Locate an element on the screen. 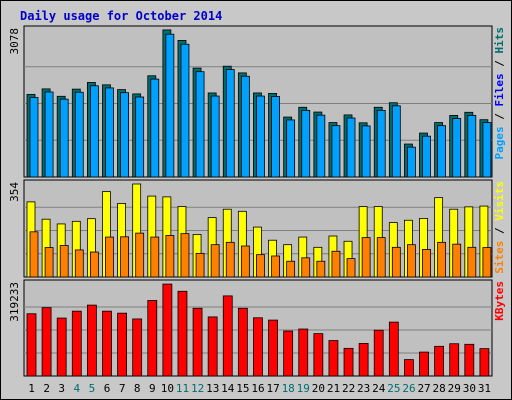 Image resolution: width=512 pixels, height=400 pixels. x-tick-label-day-29: 29 is located at coordinates (454, 388).